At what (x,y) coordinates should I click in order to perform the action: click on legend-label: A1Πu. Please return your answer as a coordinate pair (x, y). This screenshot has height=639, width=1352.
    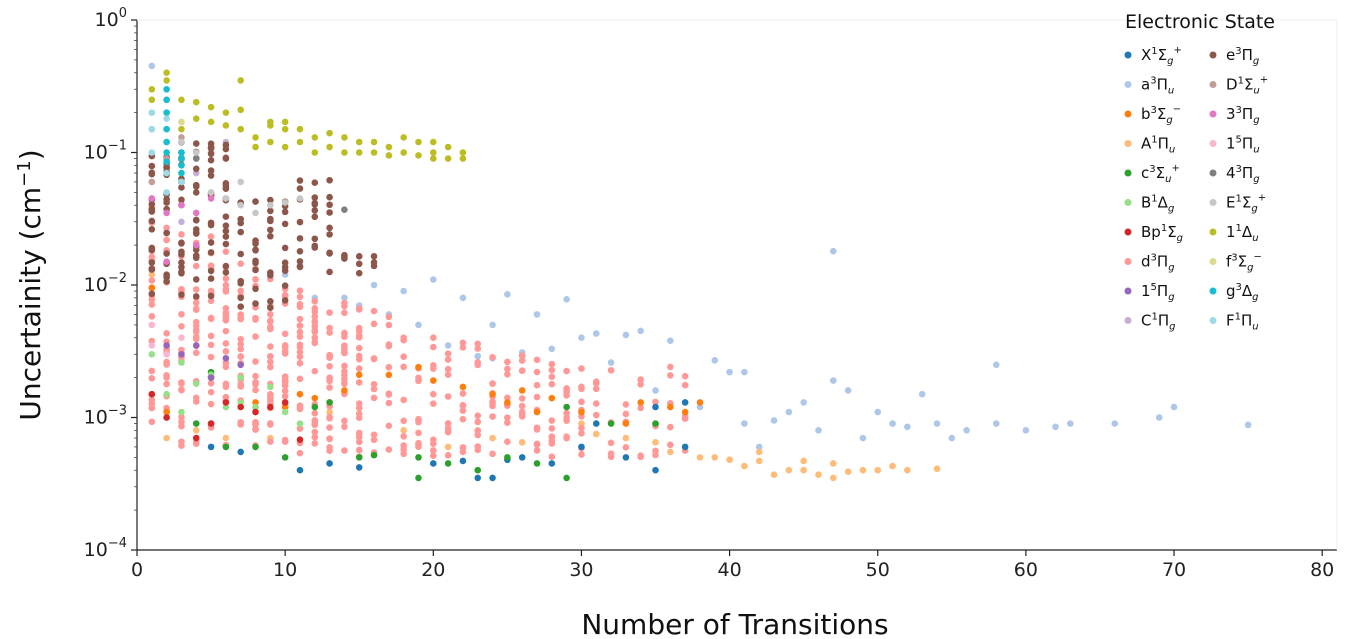
    Looking at the image, I should click on (1158, 145).